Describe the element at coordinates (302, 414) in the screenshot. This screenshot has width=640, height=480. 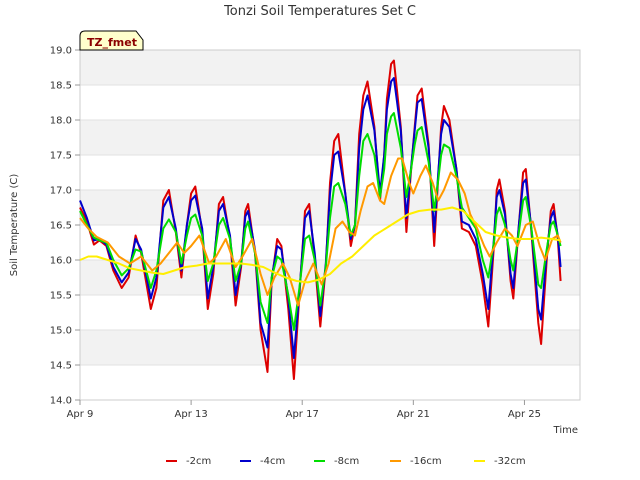
I see `x-tick-label: Apr 17` at that location.